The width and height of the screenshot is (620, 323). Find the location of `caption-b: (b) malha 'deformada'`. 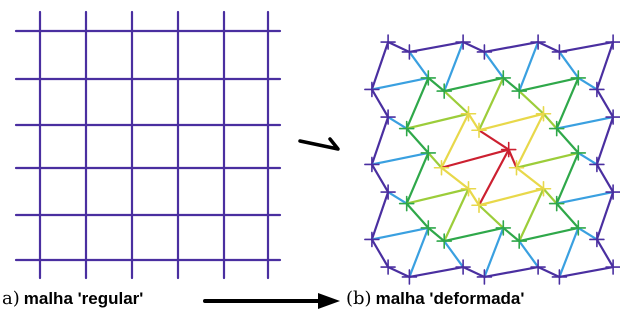

caption-b: (b) malha 'deformada' is located at coordinates (435, 298).